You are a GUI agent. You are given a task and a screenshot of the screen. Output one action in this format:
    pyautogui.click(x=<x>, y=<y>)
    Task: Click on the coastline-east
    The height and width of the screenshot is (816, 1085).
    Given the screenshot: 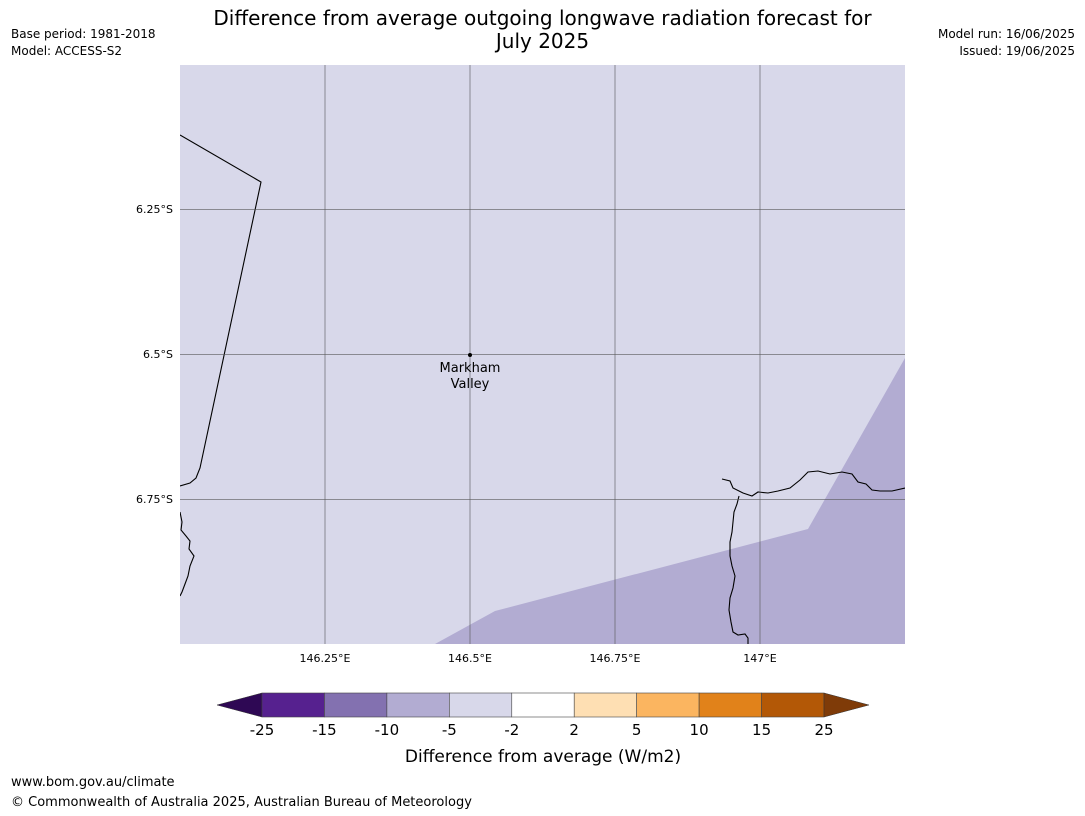 What is the action you would take?
    pyautogui.click(x=813, y=483)
    